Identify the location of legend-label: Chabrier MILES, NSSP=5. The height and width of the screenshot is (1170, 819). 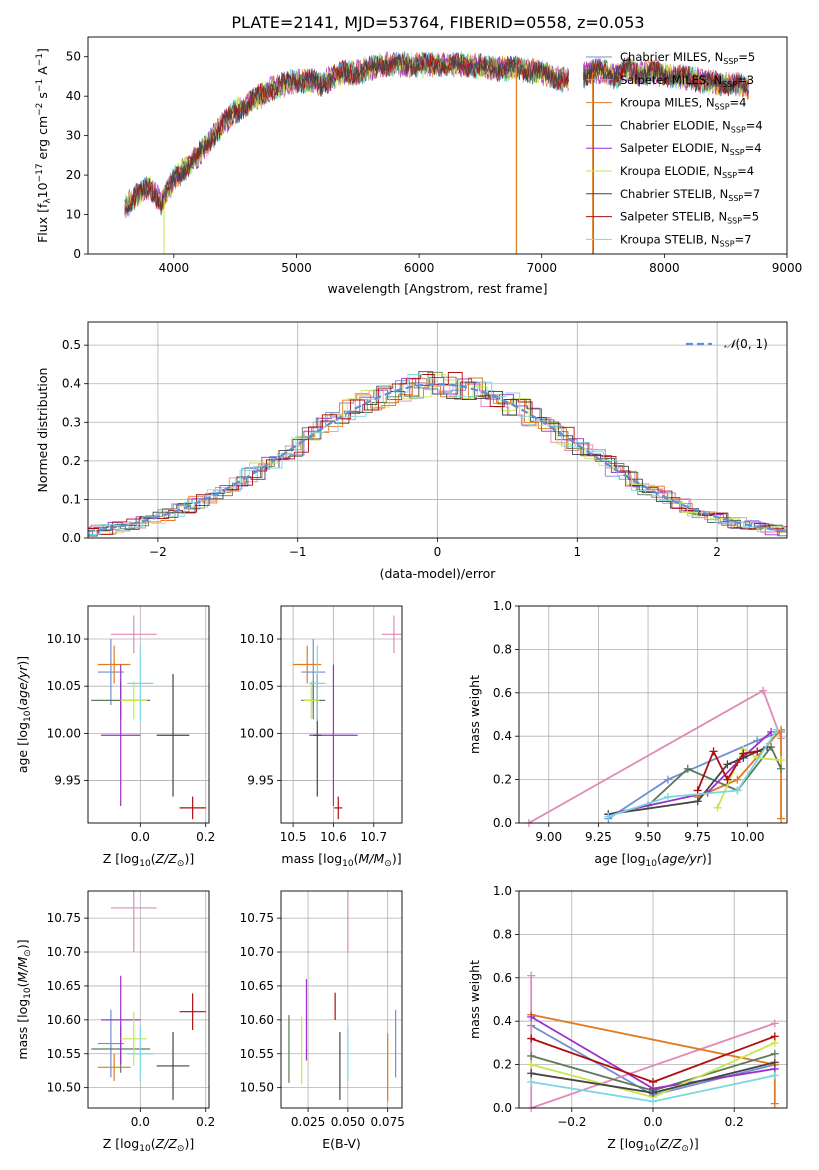
(687, 58).